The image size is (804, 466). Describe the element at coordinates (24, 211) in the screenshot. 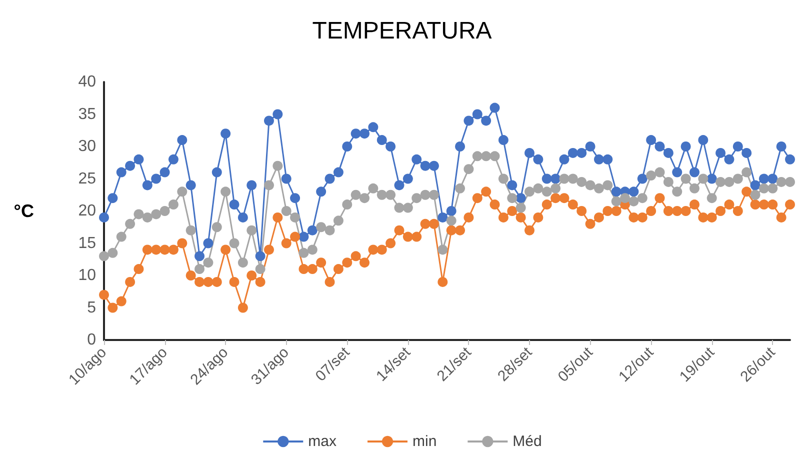

I see `y-axis-title: °C` at that location.